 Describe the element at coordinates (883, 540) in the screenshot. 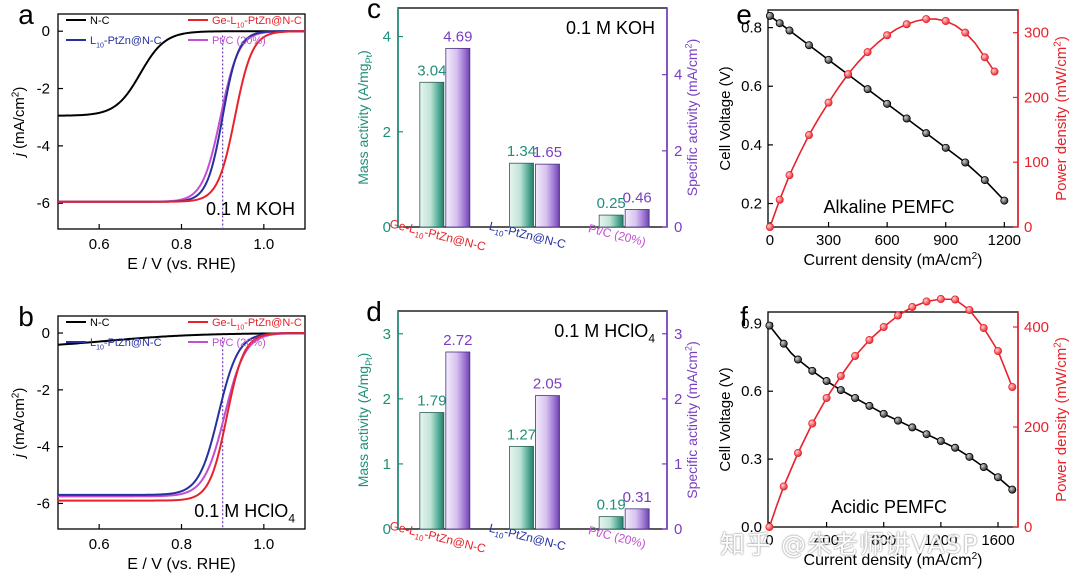

I see `x-tick-label: 800` at that location.